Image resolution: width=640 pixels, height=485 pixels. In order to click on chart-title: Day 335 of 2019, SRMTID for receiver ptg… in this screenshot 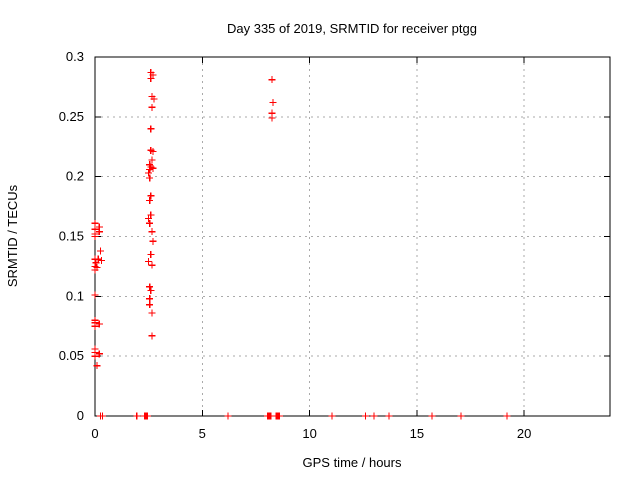, I will do `click(352, 28)`.